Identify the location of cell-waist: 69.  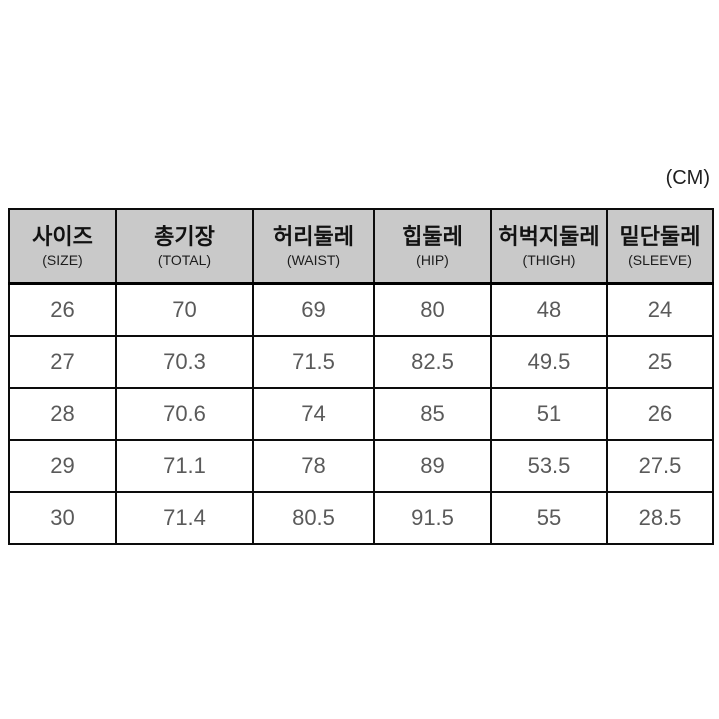
(313, 309).